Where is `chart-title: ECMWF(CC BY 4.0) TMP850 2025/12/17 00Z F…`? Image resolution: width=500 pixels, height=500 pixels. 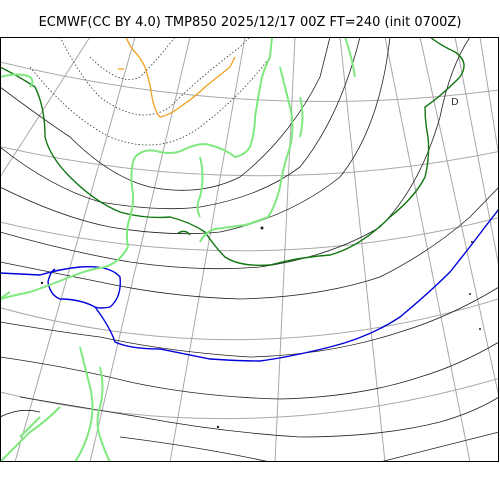 chart-title: ECMWF(CC BY 4.0) TMP850 2025/12/17 00Z F… is located at coordinates (250, 22).